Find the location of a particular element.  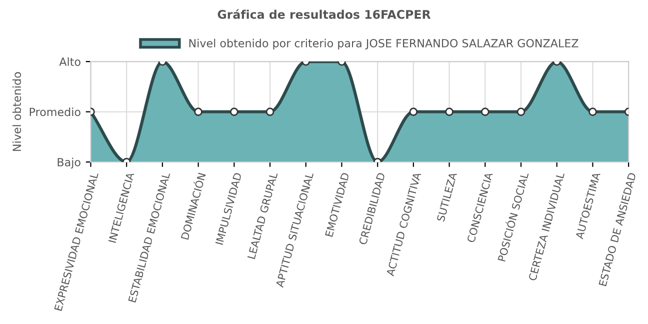

category-label: Bajo is located at coordinates (69, 163).